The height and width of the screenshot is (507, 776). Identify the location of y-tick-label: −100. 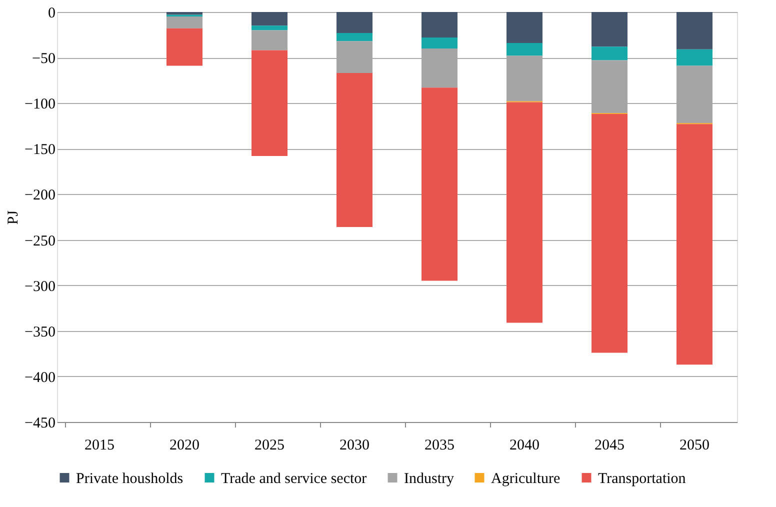
(40, 104).